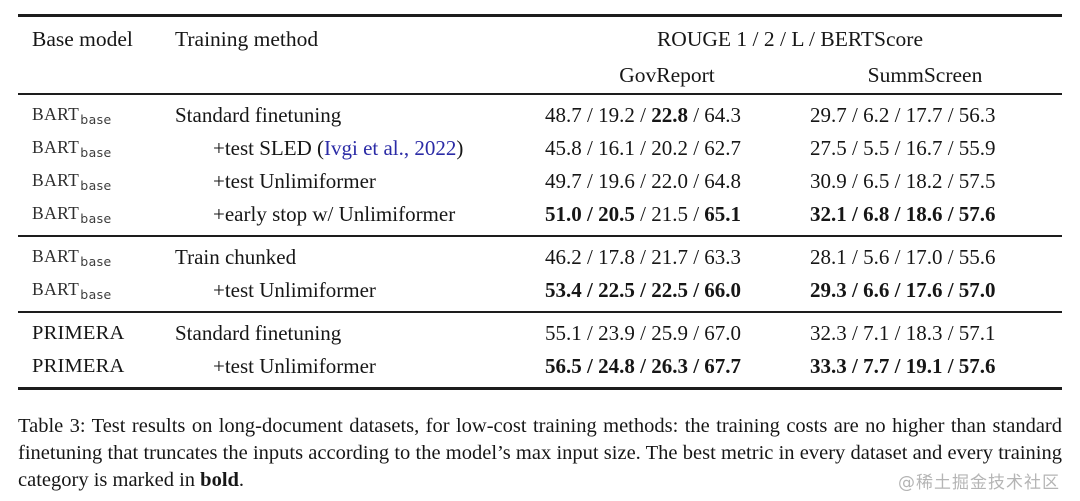 The width and height of the screenshot is (1080, 501). What do you see at coordinates (828, 290) in the screenshot?
I see `metric-value: 29.3` at bounding box center [828, 290].